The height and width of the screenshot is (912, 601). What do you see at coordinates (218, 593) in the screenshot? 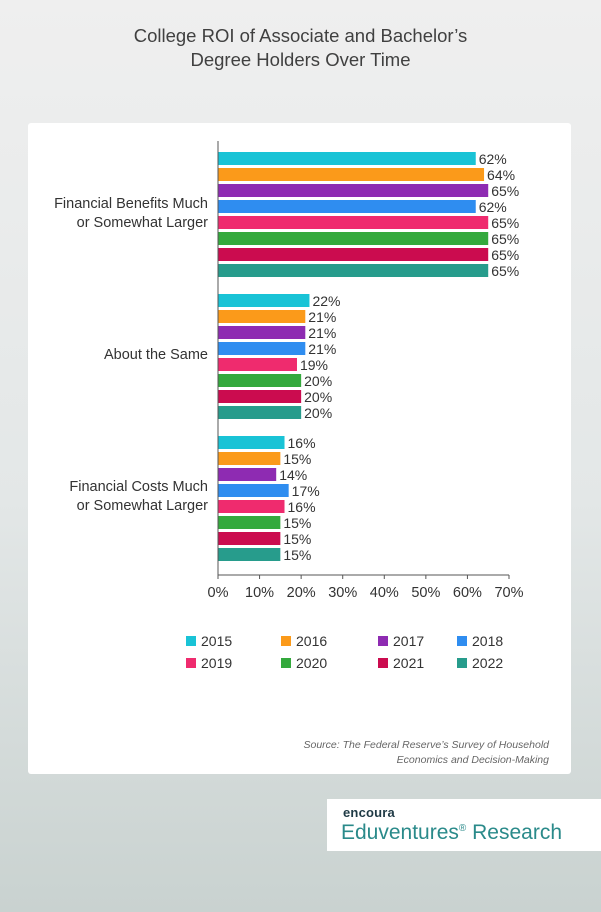
I see `x-tick-label: 0%` at bounding box center [218, 593].